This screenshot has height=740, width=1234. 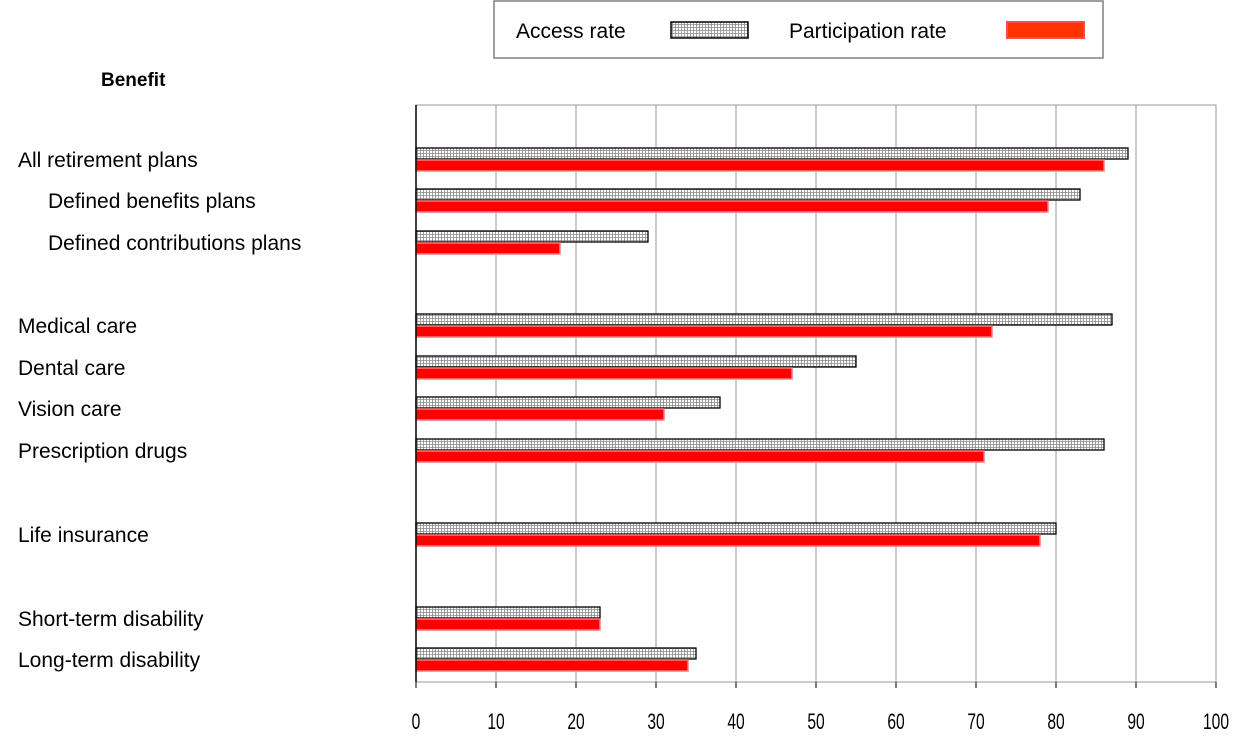 I want to click on legend-swatch-participation, so click(x=1045, y=30).